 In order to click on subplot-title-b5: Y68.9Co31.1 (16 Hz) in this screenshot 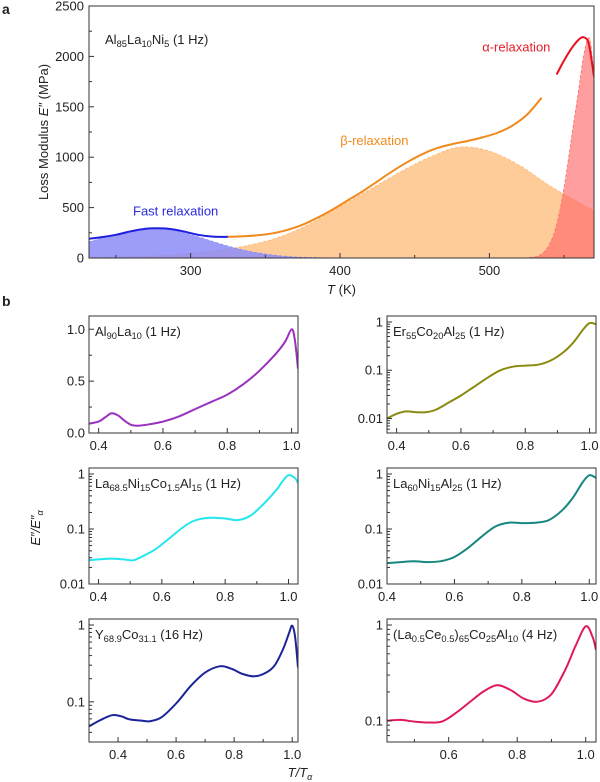, I will do `click(149, 635)`.